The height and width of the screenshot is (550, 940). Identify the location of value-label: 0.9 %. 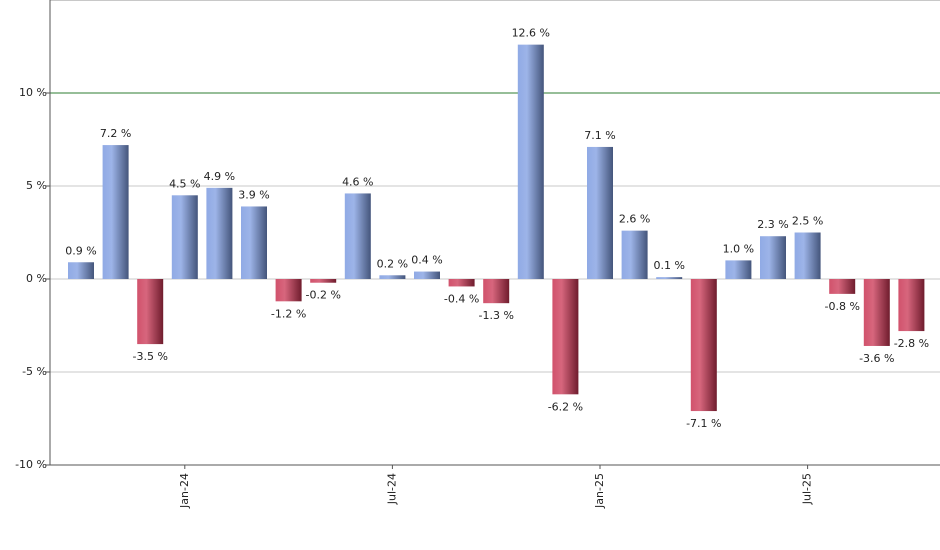
(80, 250).